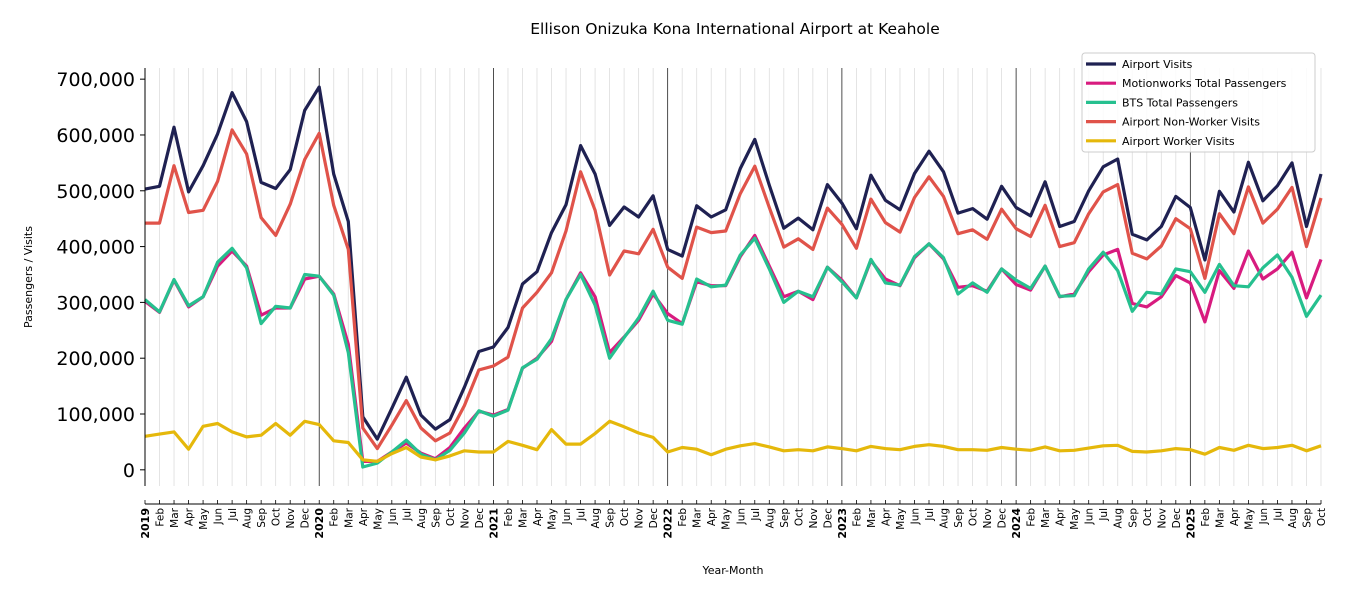 Image resolution: width=1350 pixels, height=604 pixels. I want to click on y-tick-label: 300,000, so click(95, 303).